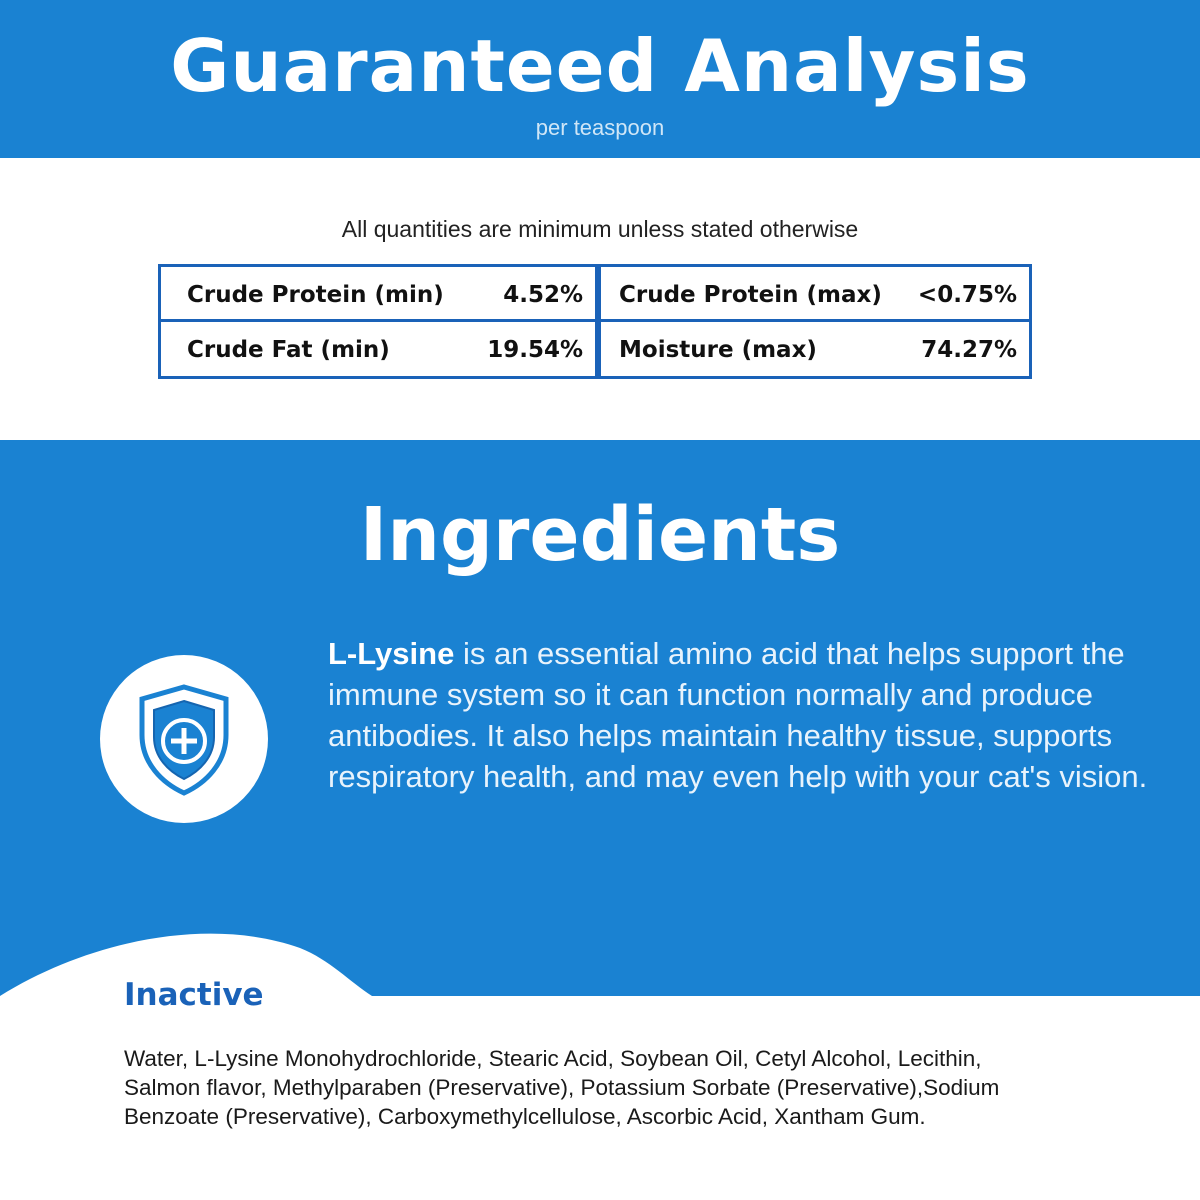 The image size is (1200, 1200). What do you see at coordinates (288, 350) in the screenshot?
I see `analysis-label: Crude Fat (min)` at bounding box center [288, 350].